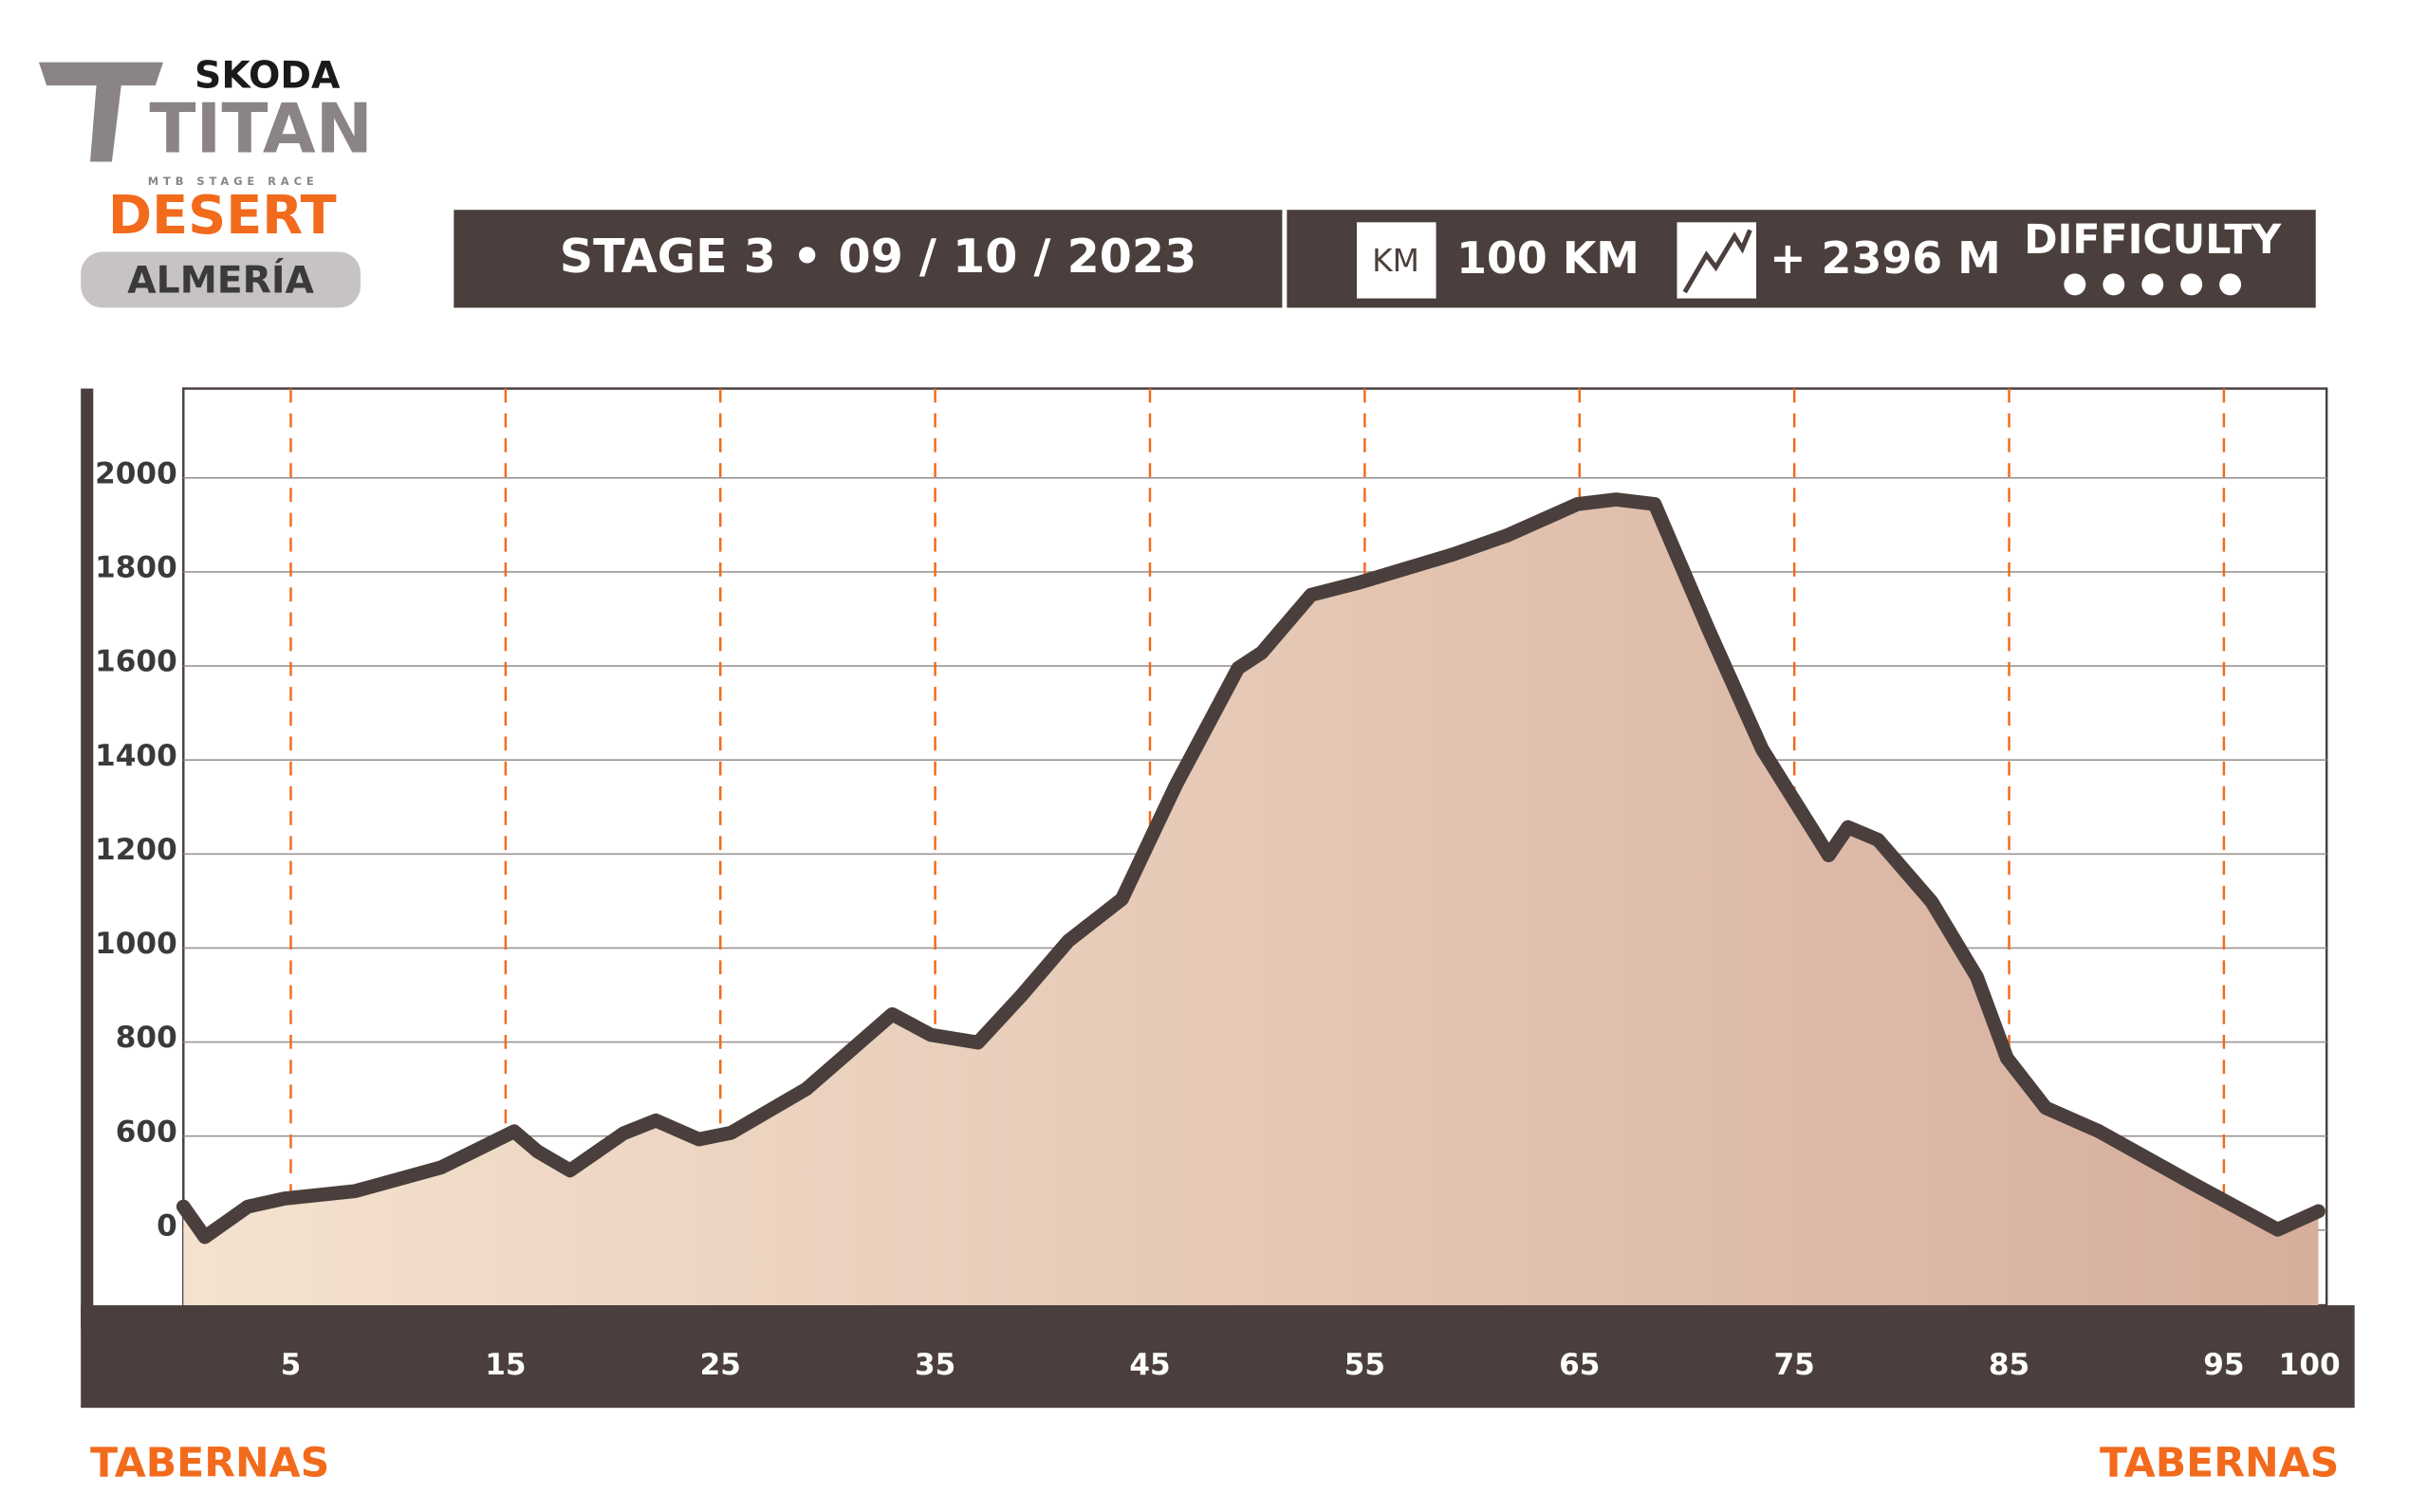  Describe the element at coordinates (2223, 1365) in the screenshot. I see `x-tick-label: 95` at that location.